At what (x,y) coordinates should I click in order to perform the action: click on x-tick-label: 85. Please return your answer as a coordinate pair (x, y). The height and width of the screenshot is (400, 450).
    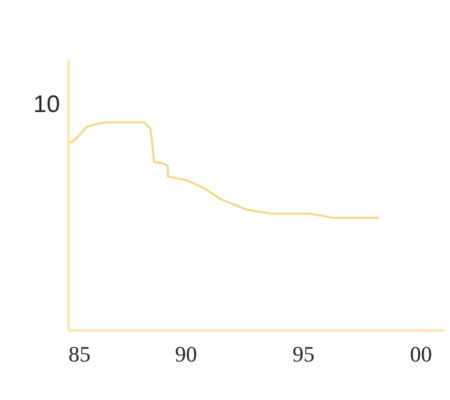
    Looking at the image, I should click on (79, 354).